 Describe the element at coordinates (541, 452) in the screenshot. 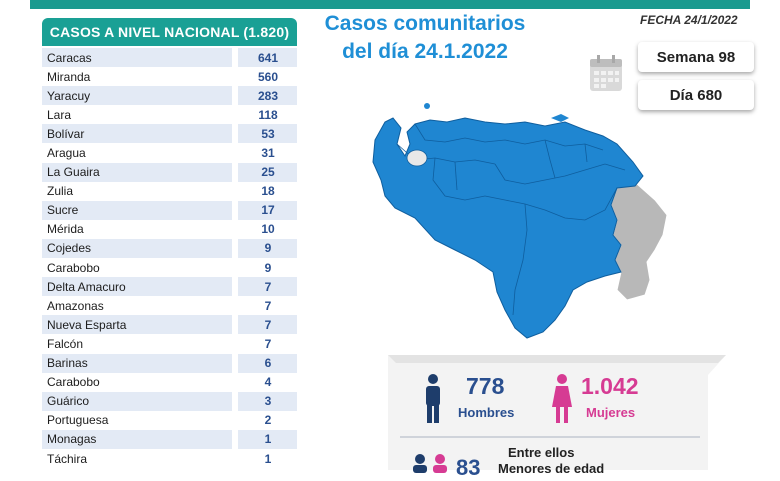

I see `among-them-label: Entre ellos` at that location.